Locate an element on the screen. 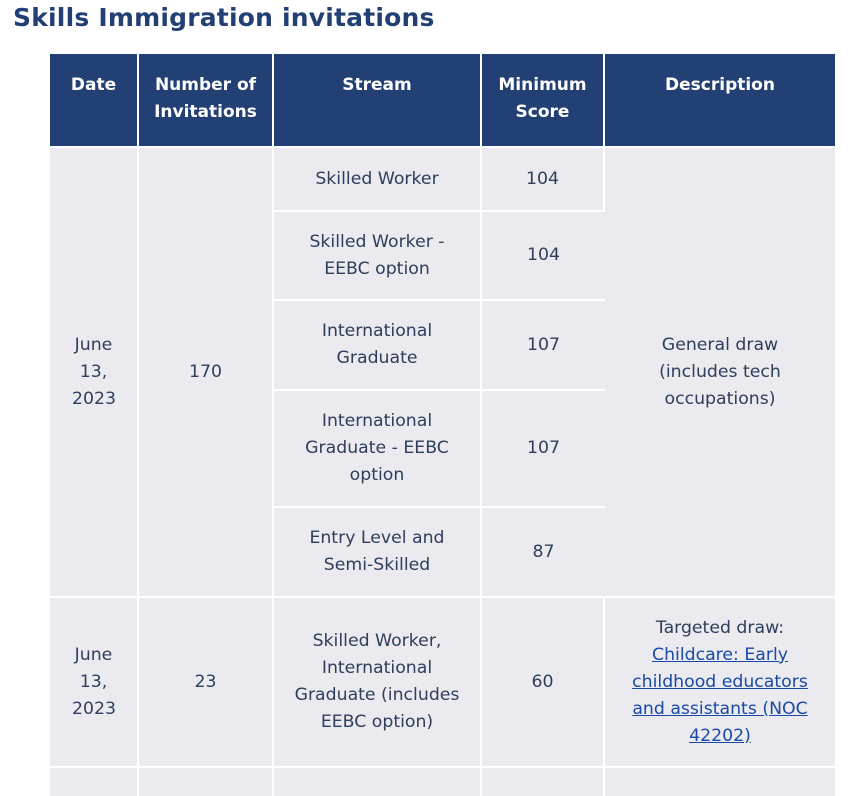 The image size is (850, 796). table-row: Skilled Worker - EEBC option 104 is located at coordinates (442, 254).